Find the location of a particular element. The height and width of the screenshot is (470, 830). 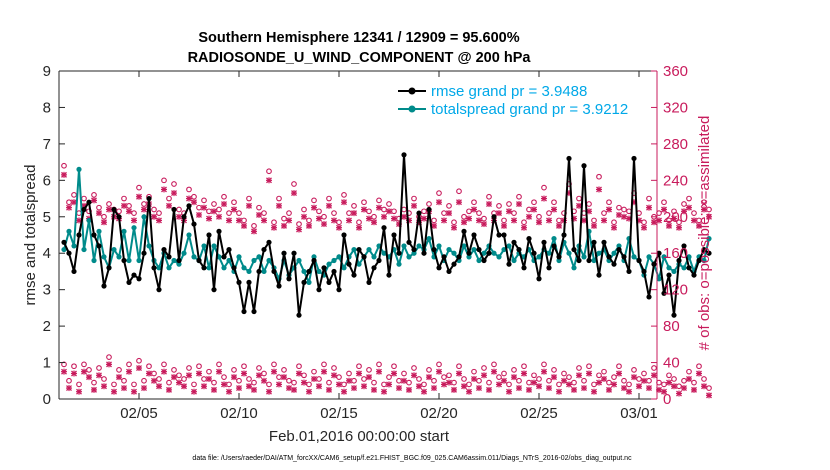

y-right-tick-label: 280 is located at coordinates (675, 144).